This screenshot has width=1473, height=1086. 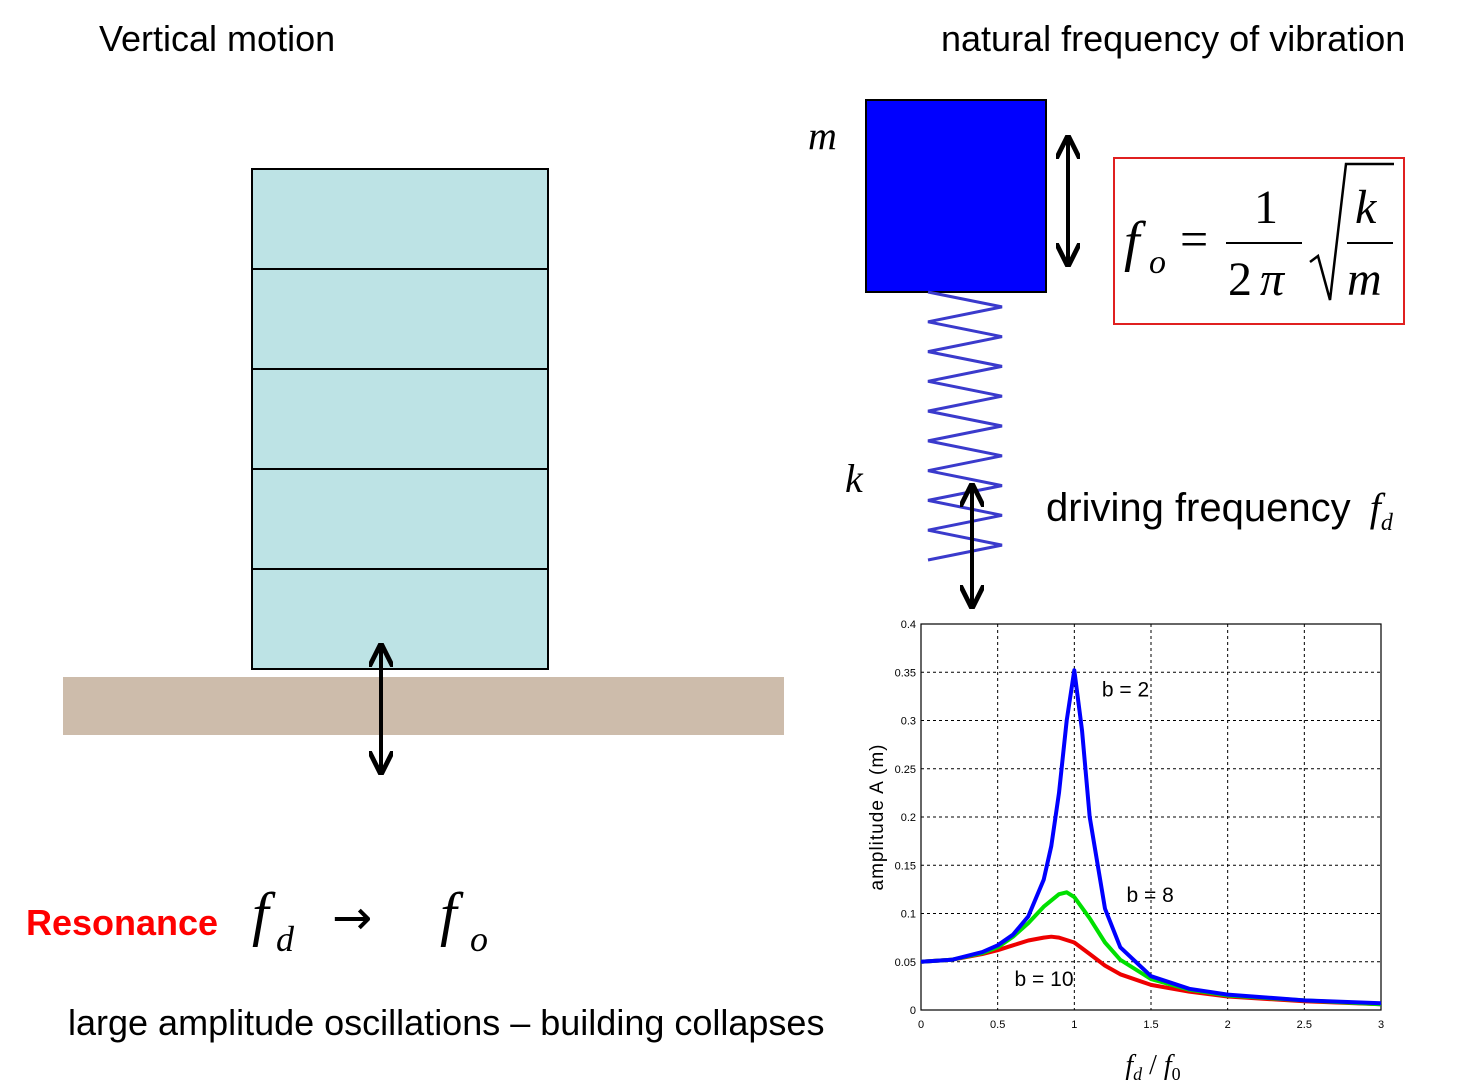 What do you see at coordinates (1366, 207) in the screenshot?
I see `formula-root-numerator: k` at bounding box center [1366, 207].